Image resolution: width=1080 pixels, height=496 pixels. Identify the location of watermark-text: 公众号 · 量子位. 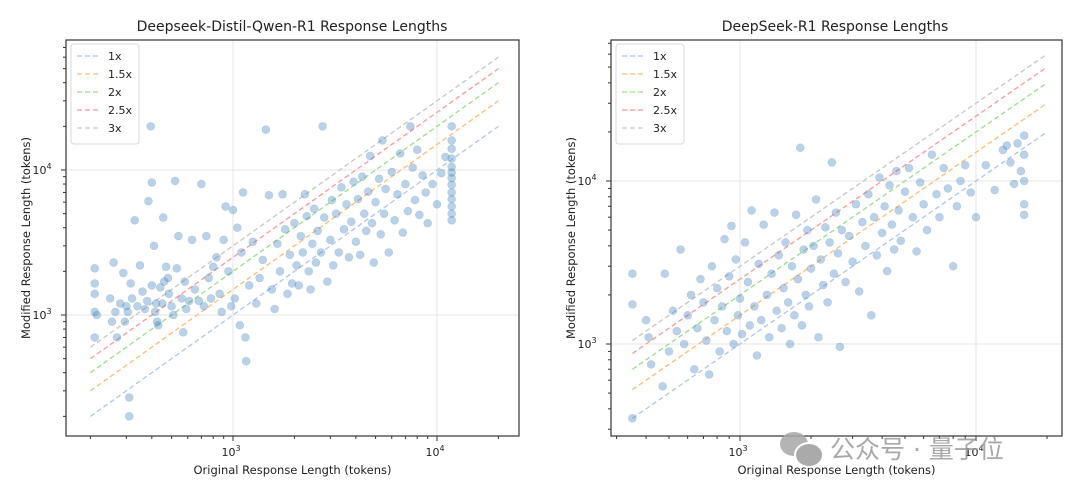
(917, 449).